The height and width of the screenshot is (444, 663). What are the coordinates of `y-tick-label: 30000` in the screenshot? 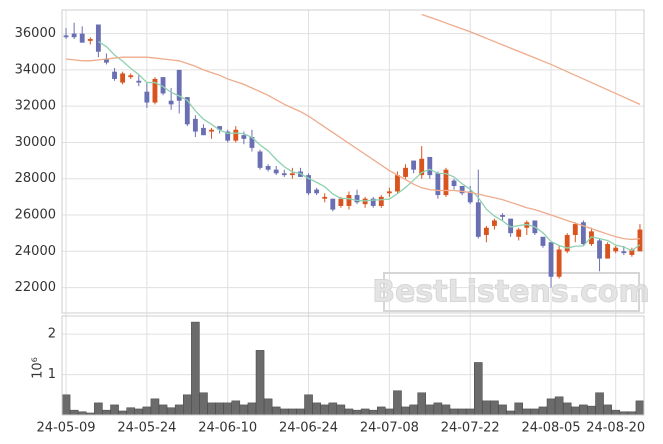 It's located at (35, 142).